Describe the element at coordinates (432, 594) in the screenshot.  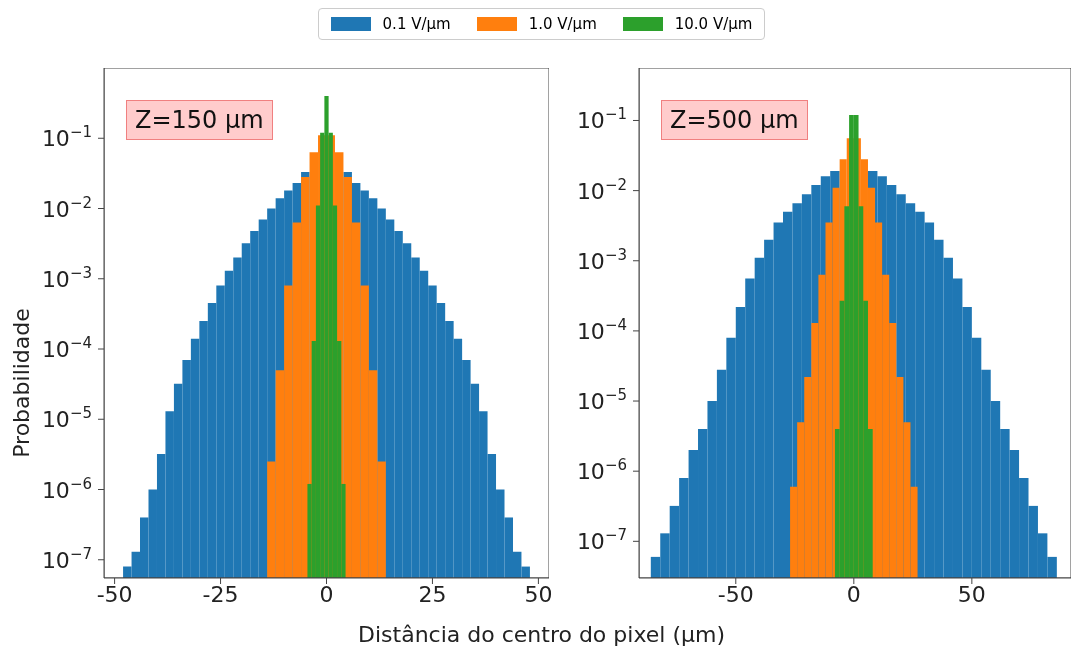
I see `x-tick-label: 25` at that location.